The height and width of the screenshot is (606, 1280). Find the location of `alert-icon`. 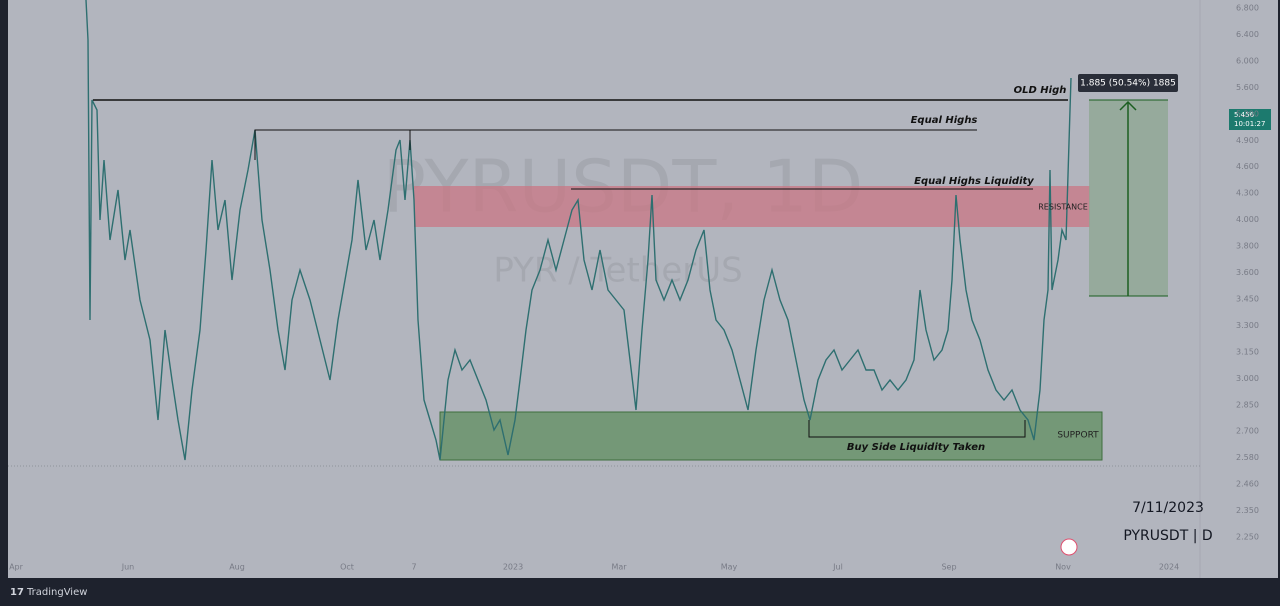

alert-icon is located at coordinates (1069, 547).